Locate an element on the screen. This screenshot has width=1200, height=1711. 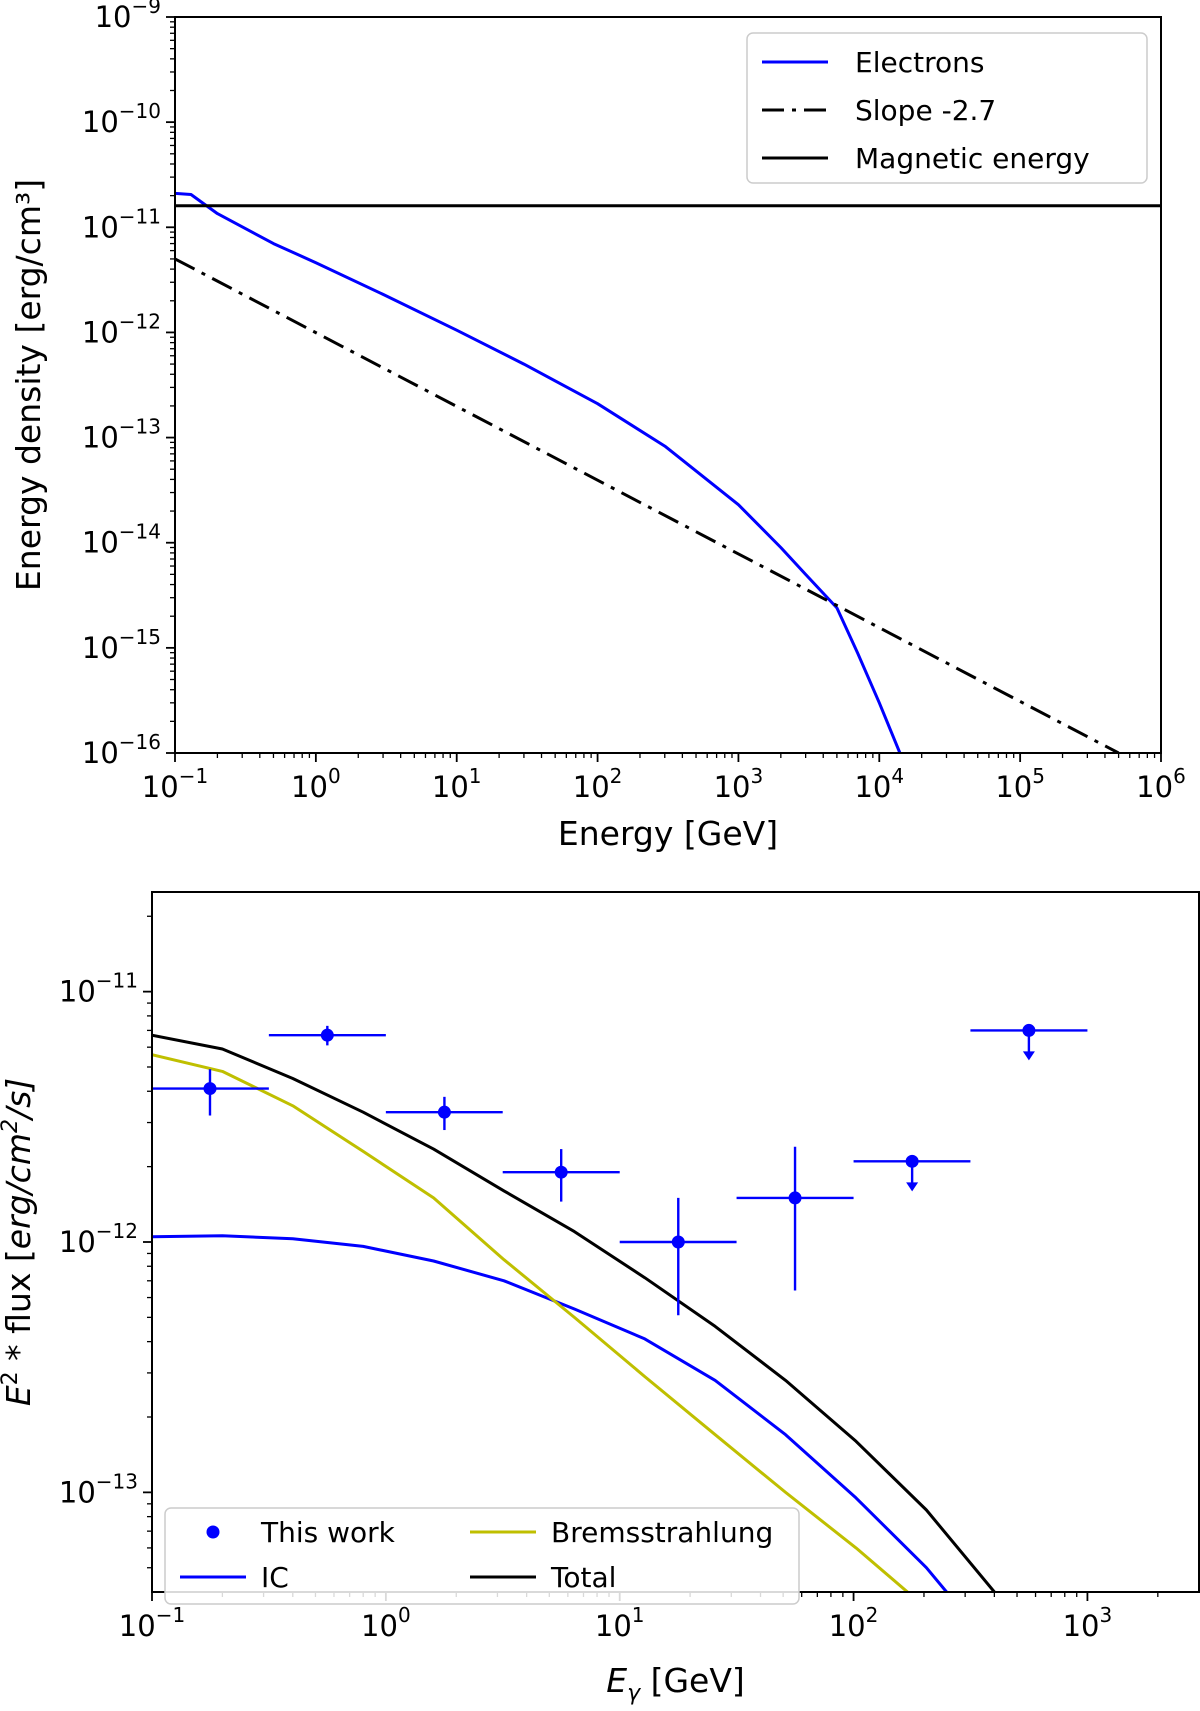
y-tick-exponent: −16 is located at coordinates (140, 742).